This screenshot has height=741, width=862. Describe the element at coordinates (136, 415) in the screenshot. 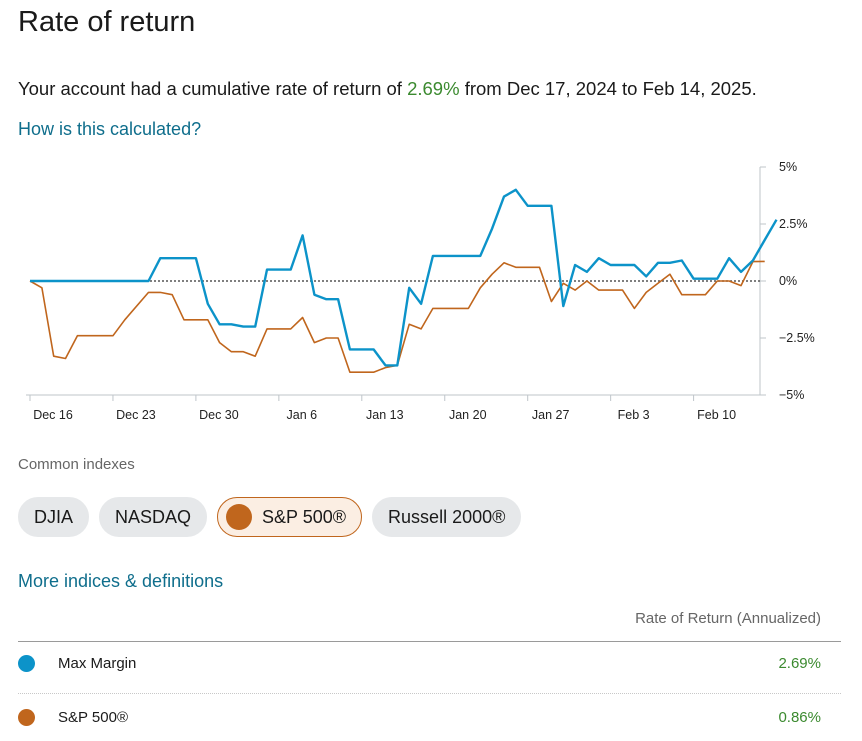

I see `x-tick-label: Dec 23` at that location.